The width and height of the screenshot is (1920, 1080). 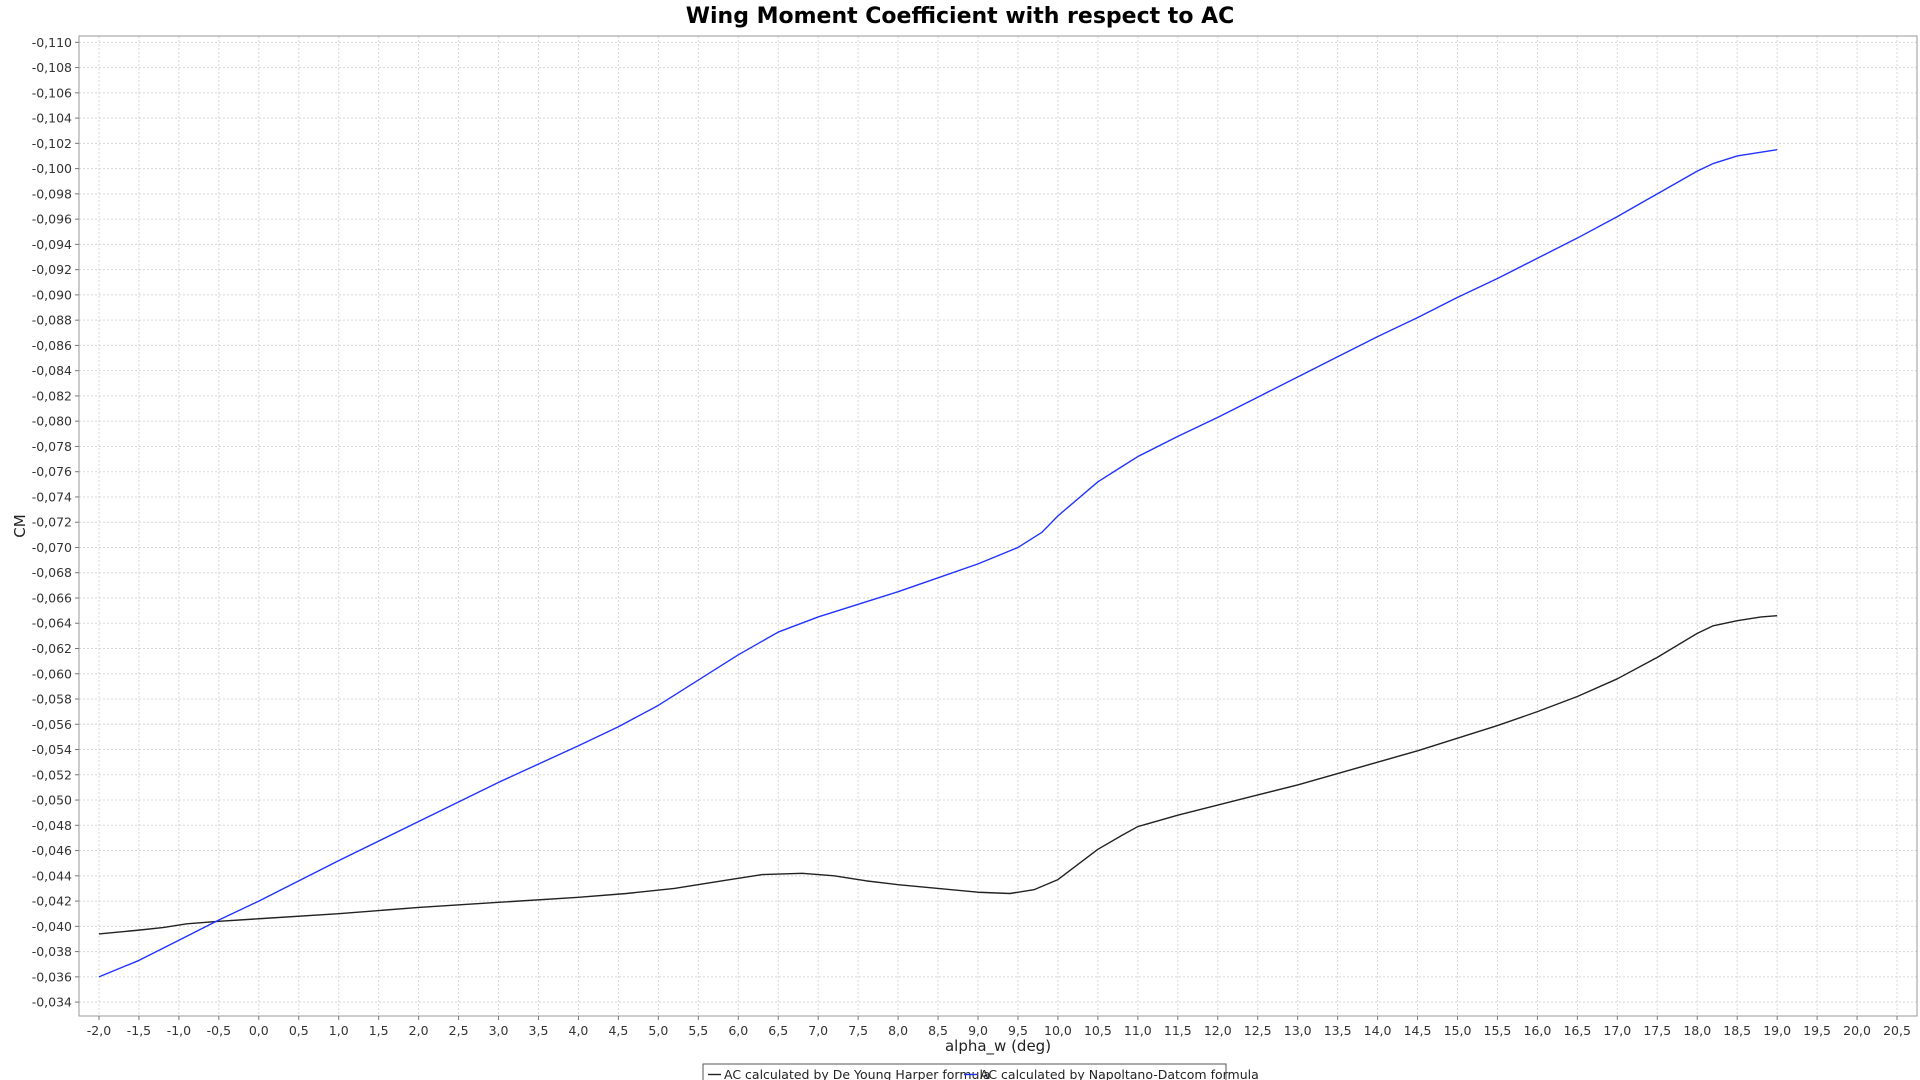 What do you see at coordinates (179, 1030) in the screenshot?
I see `x-tick-label: -1,0` at bounding box center [179, 1030].